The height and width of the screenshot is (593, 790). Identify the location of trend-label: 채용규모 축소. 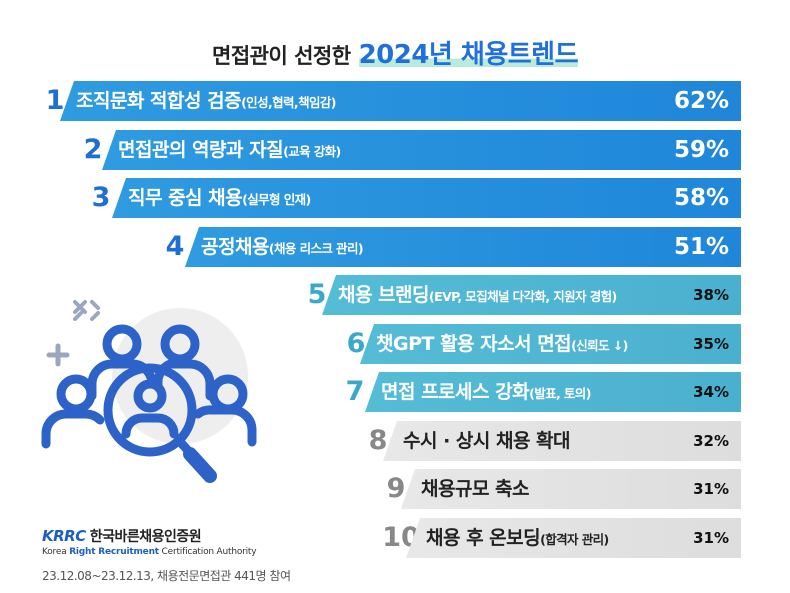
(475, 489).